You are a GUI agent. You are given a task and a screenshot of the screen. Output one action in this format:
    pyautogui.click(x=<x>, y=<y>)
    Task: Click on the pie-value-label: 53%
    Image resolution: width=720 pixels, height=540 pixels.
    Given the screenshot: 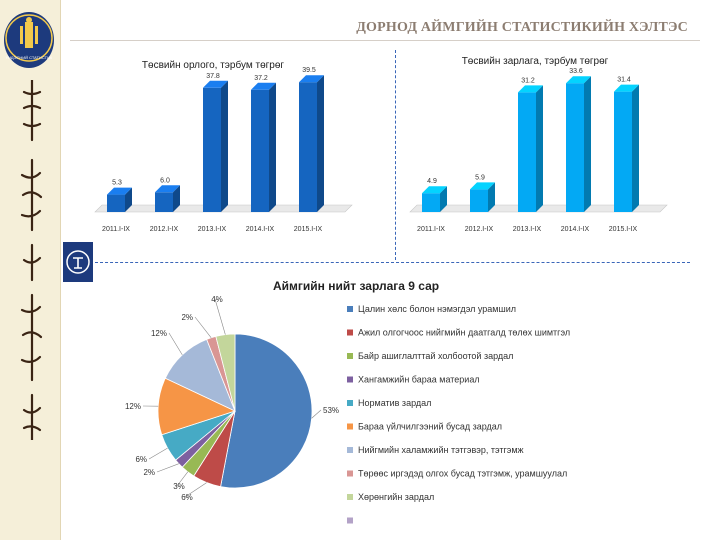 What is the action you would take?
    pyautogui.click(x=331, y=410)
    